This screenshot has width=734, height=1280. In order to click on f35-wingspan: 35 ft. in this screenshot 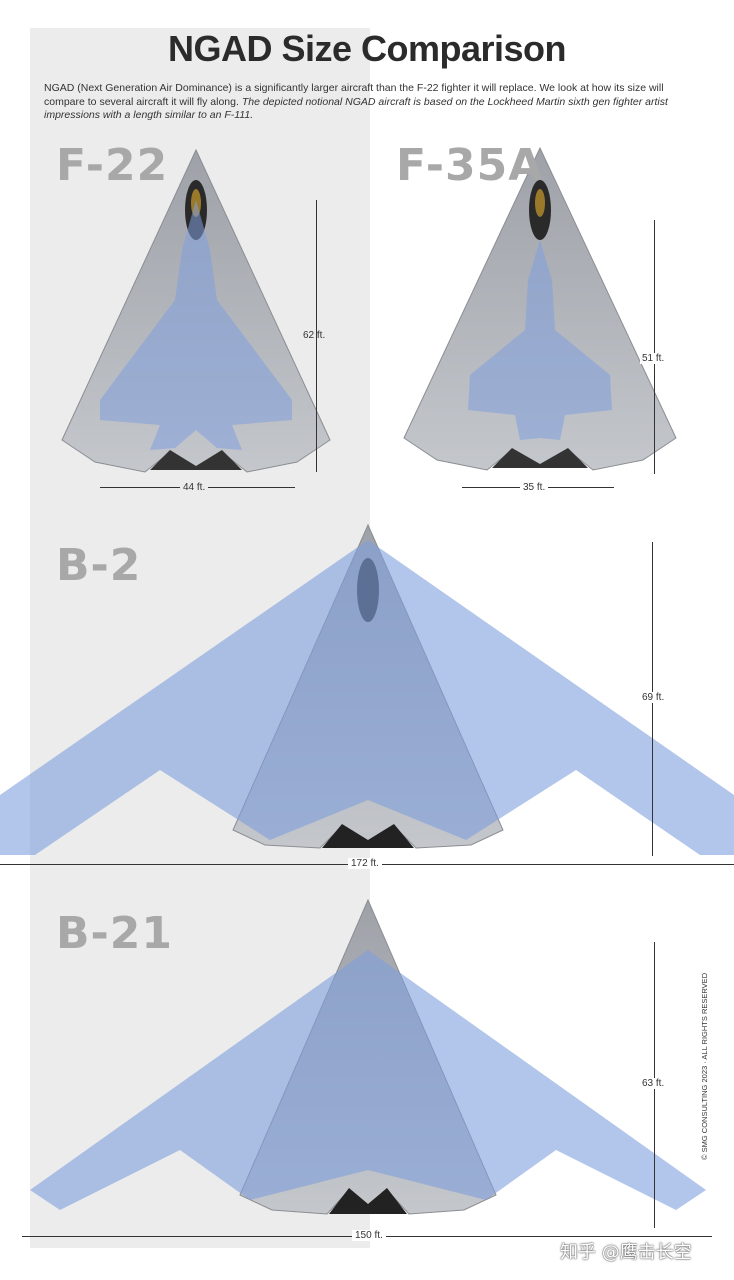, I will do `click(534, 487)`.